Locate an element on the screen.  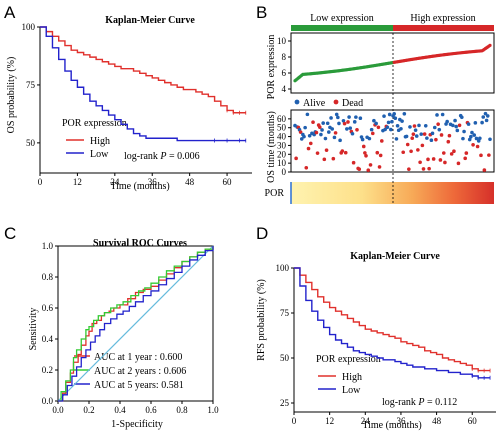
panel-b-legend-alive-dot is located at coordinates (297, 102).